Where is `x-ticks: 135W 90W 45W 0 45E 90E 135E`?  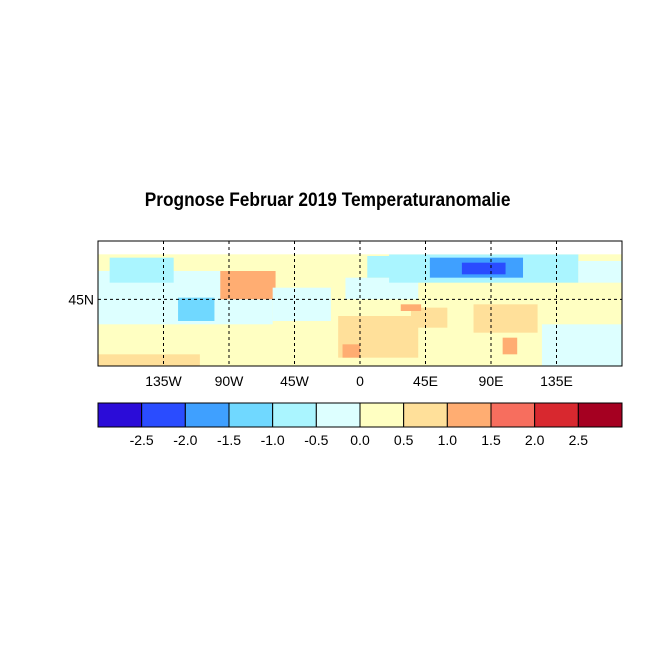 x-ticks: 135W 90W 45W 0 45E 90E 135E is located at coordinates (359, 381).